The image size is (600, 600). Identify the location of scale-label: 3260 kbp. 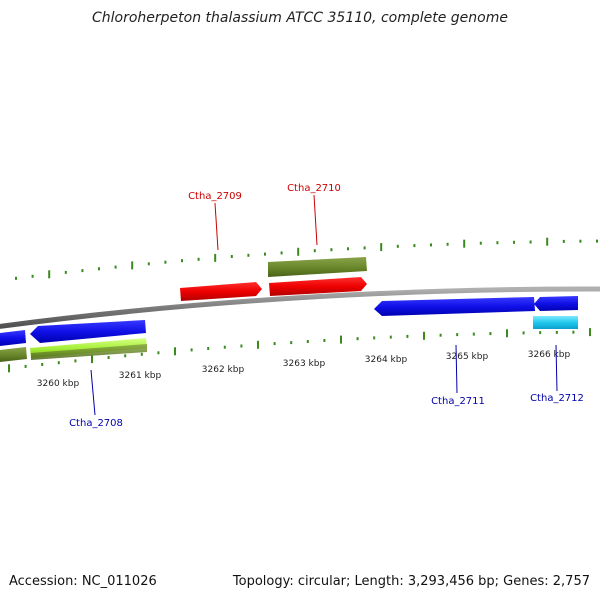
(58, 384).